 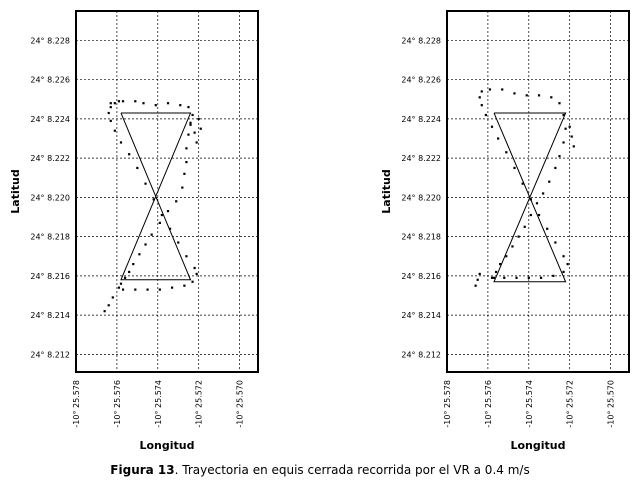 I want to click on y-tick-label: 24° 8.228, so click(x=421, y=40).